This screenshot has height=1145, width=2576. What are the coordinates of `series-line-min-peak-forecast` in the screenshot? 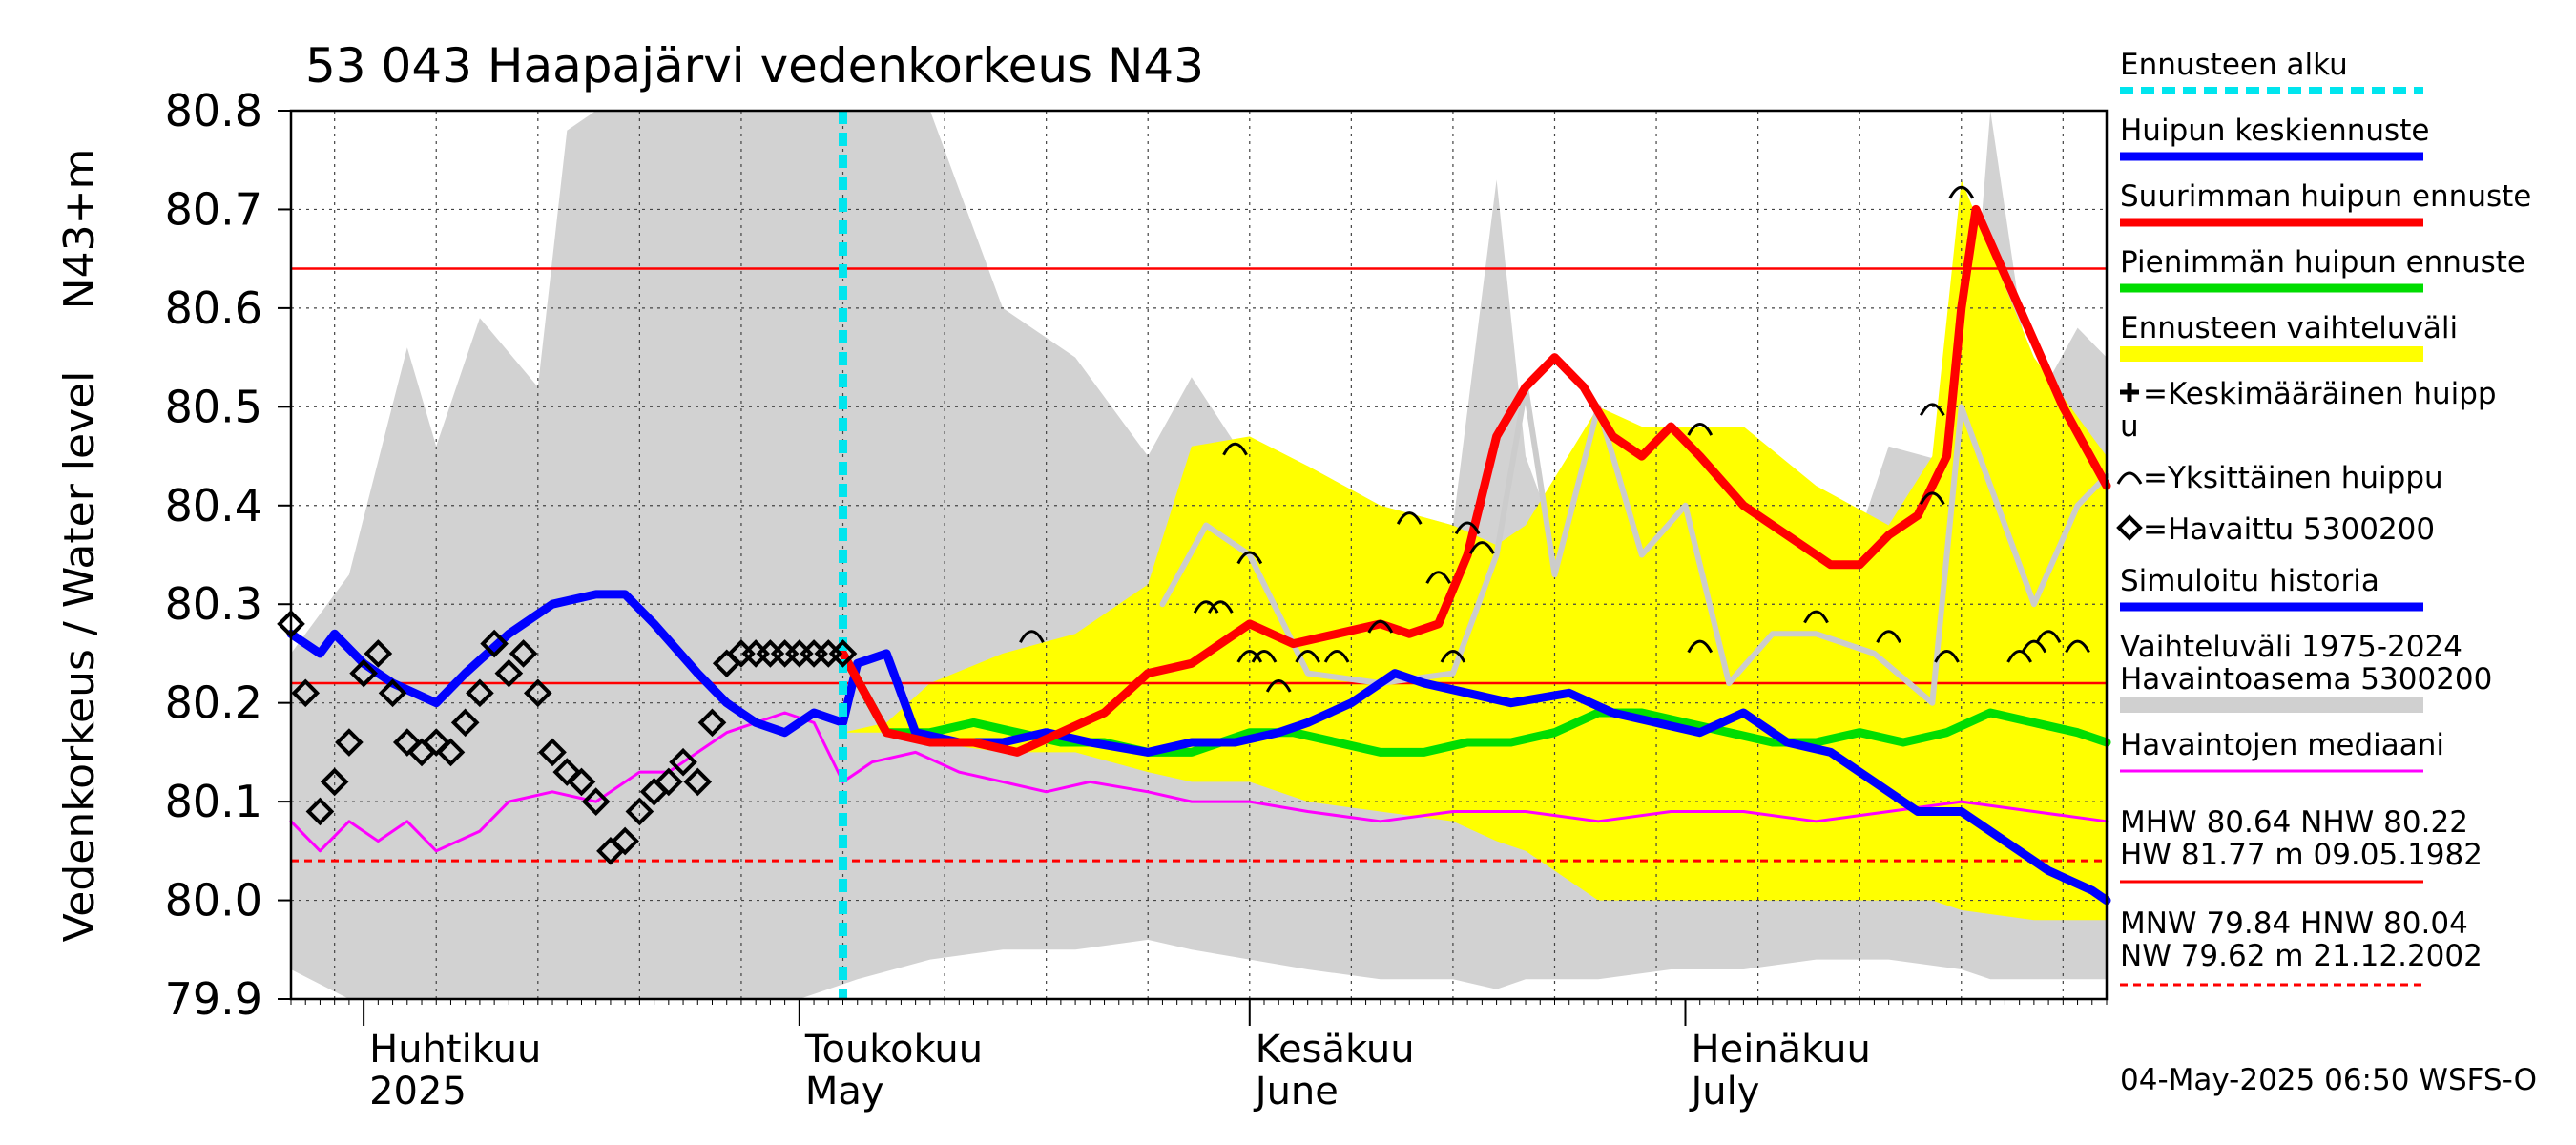 It's located at (1475, 703).